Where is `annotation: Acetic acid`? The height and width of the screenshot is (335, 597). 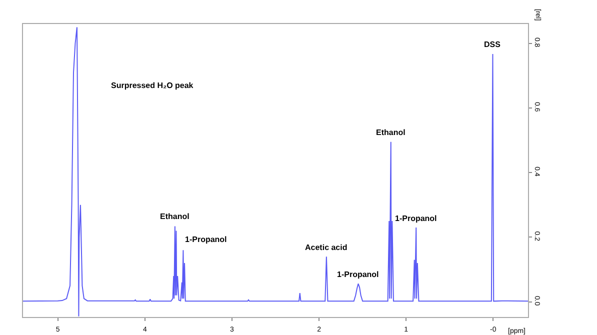 annotation: Acetic acid is located at coordinates (326, 247).